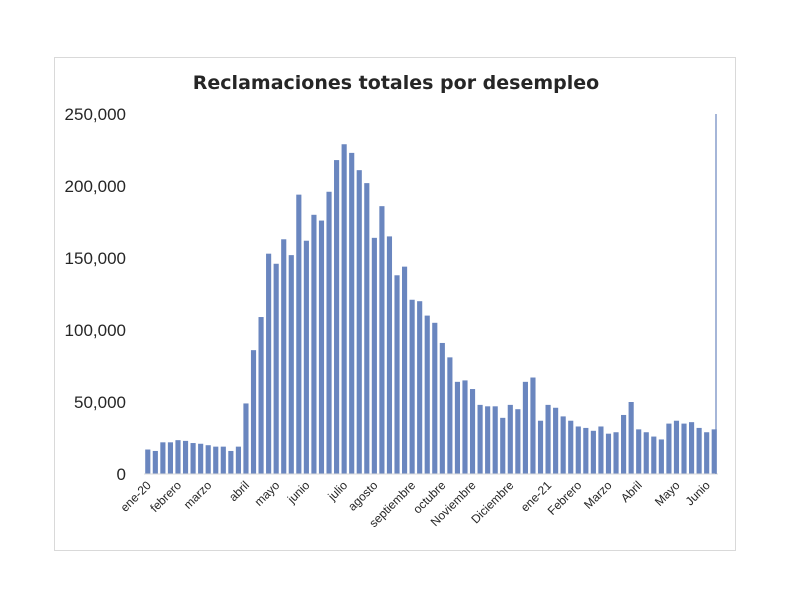 Image resolution: width=792 pixels, height=612 pixels. I want to click on x-tick-label: mayo, so click(267, 493).